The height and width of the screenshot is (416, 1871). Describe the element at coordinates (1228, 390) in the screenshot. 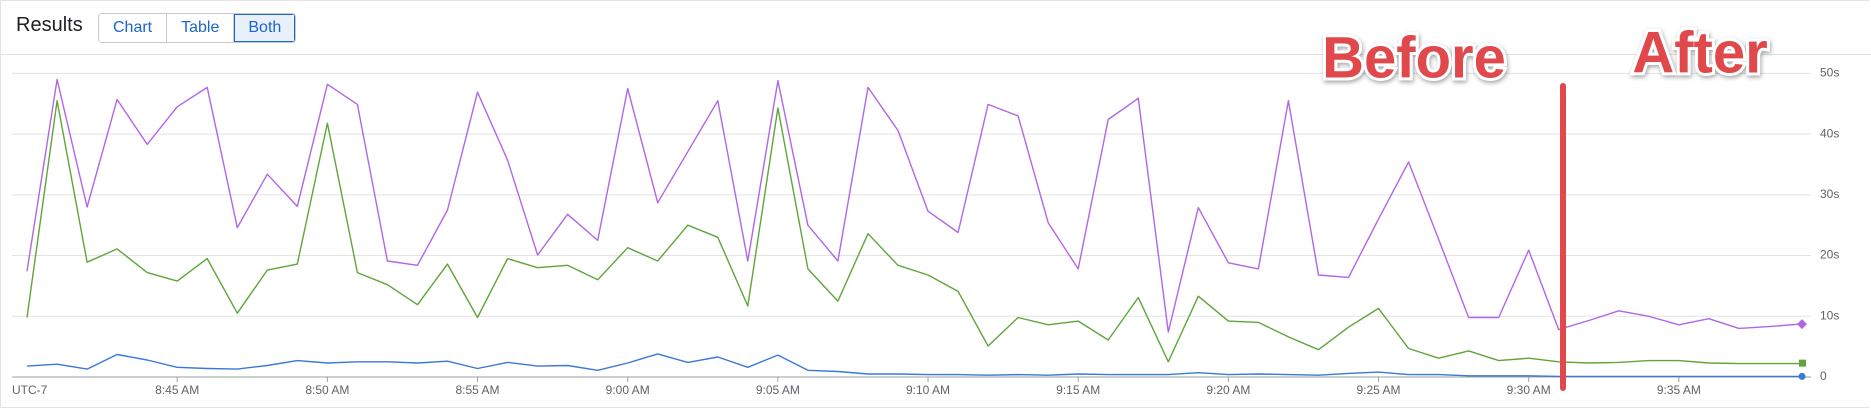

I see `x-tick-label: 9:20 AM` at that location.